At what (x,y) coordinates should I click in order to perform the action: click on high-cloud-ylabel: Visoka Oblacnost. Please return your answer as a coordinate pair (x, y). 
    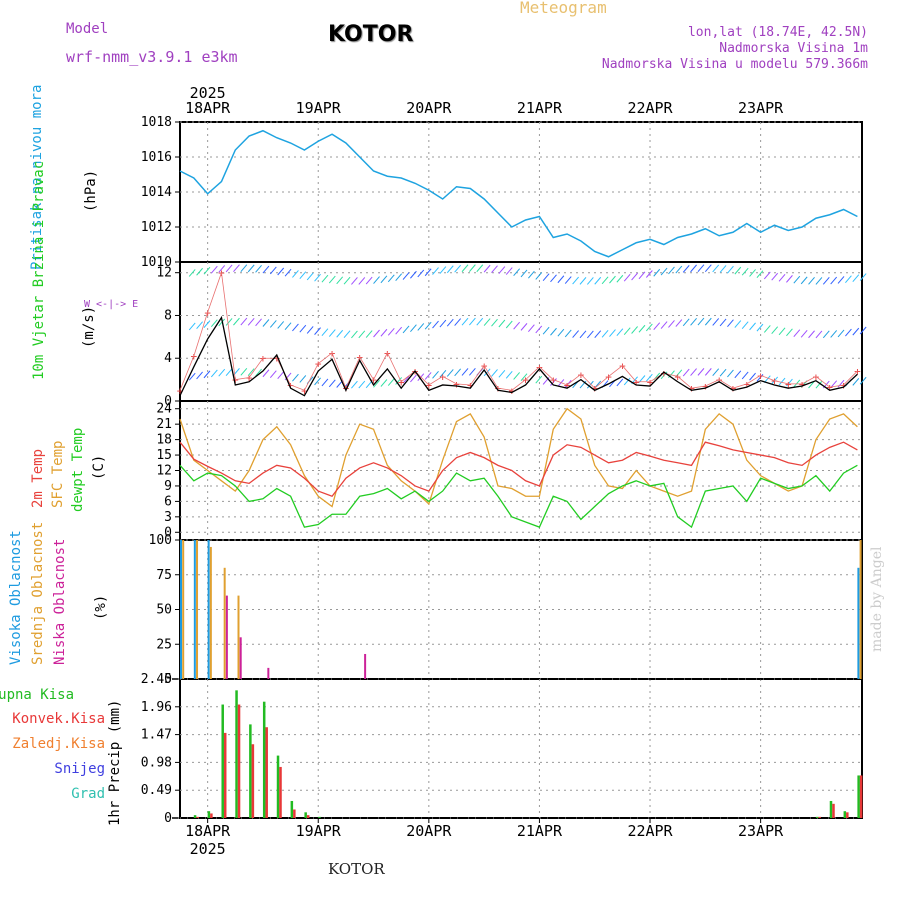
    Looking at the image, I should click on (16, 597).